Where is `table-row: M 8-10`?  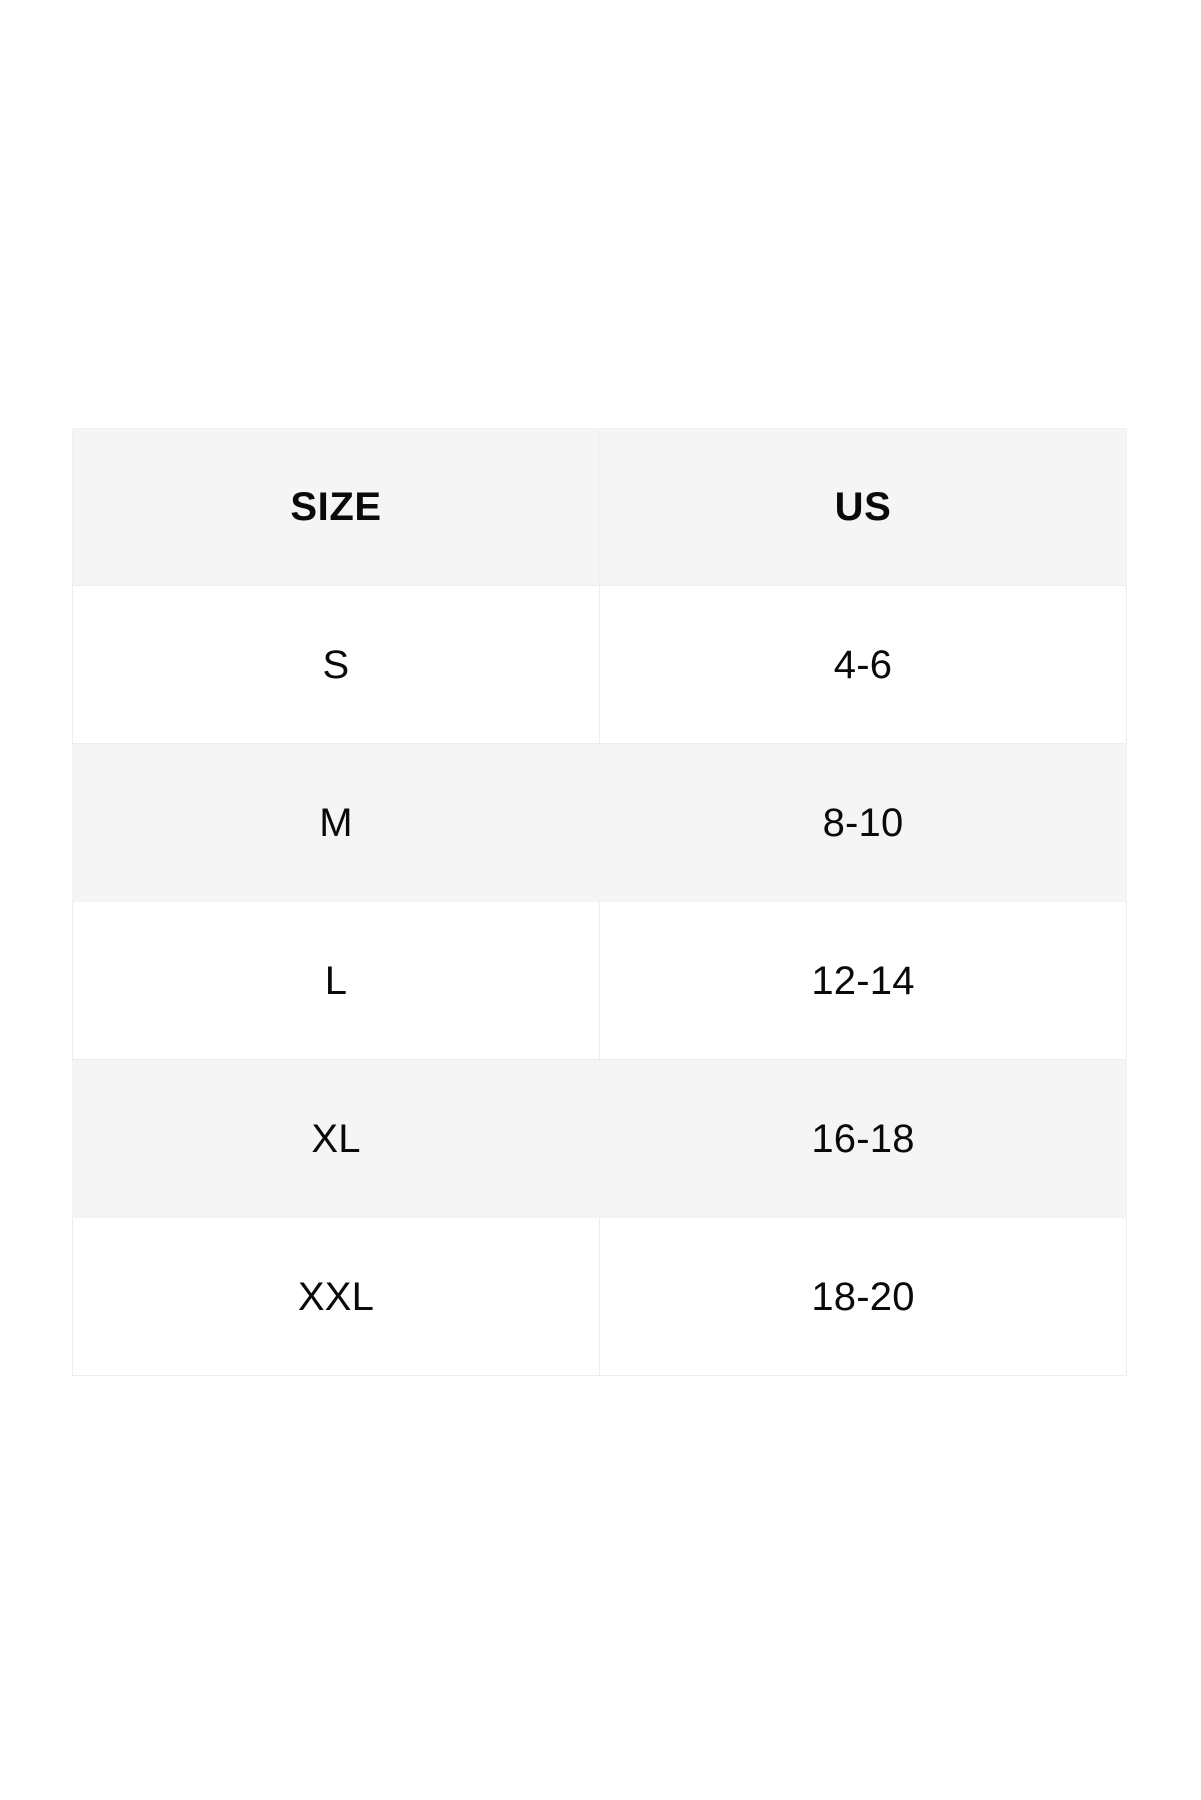 table-row: M 8-10 is located at coordinates (599, 822).